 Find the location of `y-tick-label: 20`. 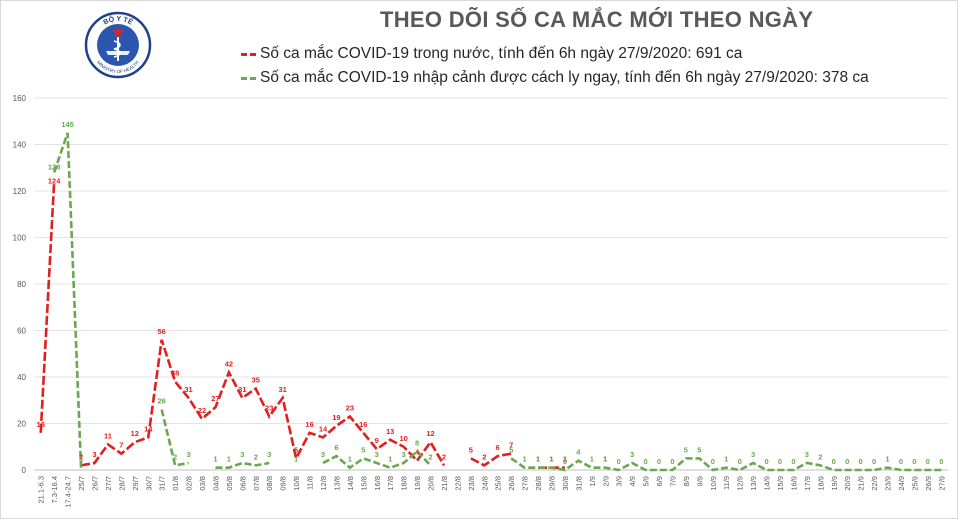

y-tick-label: 20 is located at coordinates (21, 424).